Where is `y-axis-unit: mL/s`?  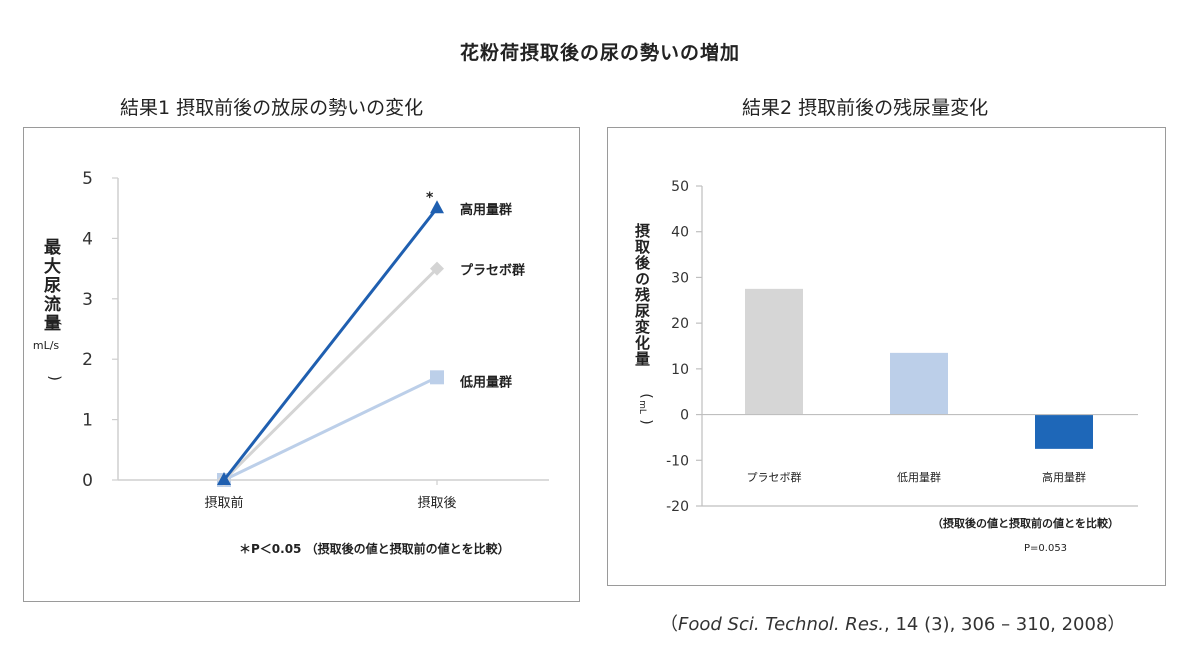
y-axis-unit: mL/s is located at coordinates (46, 345).